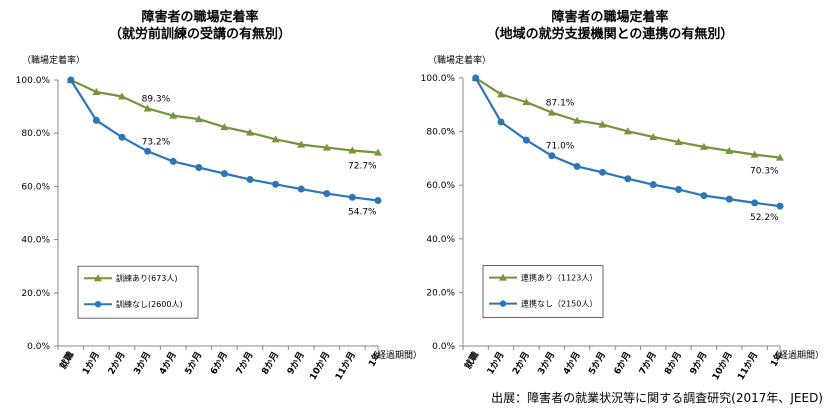 The image size is (835, 412). Describe the element at coordinates (98, 278) in the screenshot. I see `legend-marker-triangle` at that location.